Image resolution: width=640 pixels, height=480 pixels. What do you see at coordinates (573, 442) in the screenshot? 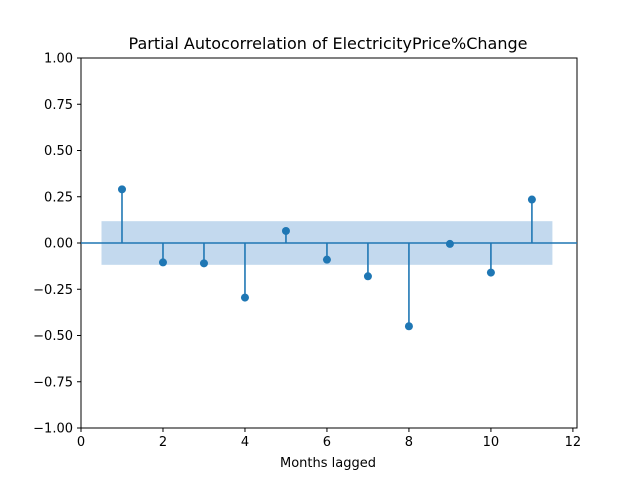
I see `x-tick-label-12: 12` at bounding box center [573, 442].